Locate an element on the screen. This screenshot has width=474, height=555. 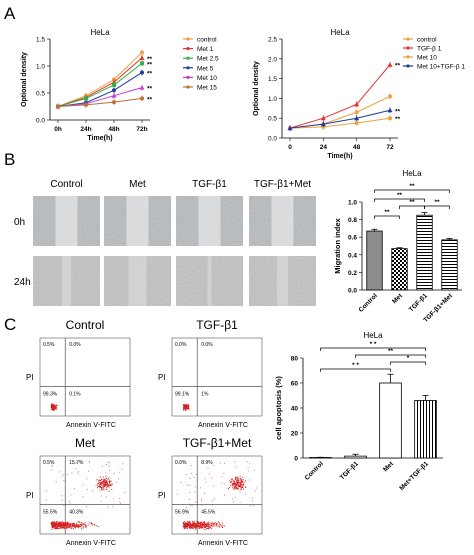
legend-label: Met 10 is located at coordinates (207, 78).